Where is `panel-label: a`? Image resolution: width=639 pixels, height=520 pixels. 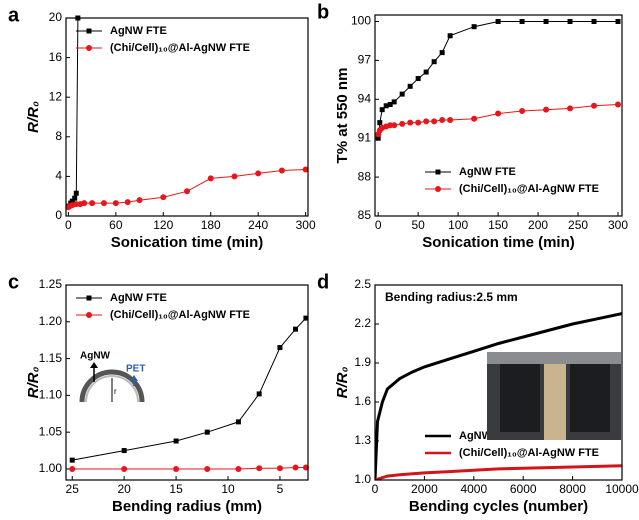
panel-label: a is located at coordinates (14, 15).